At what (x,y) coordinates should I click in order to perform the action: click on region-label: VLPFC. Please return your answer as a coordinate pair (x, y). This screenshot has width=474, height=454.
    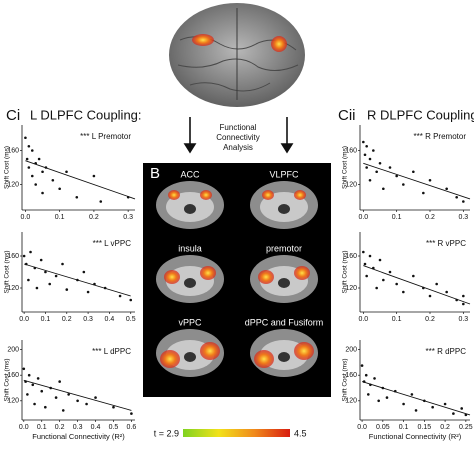
    Looking at the image, I should click on (284, 174).